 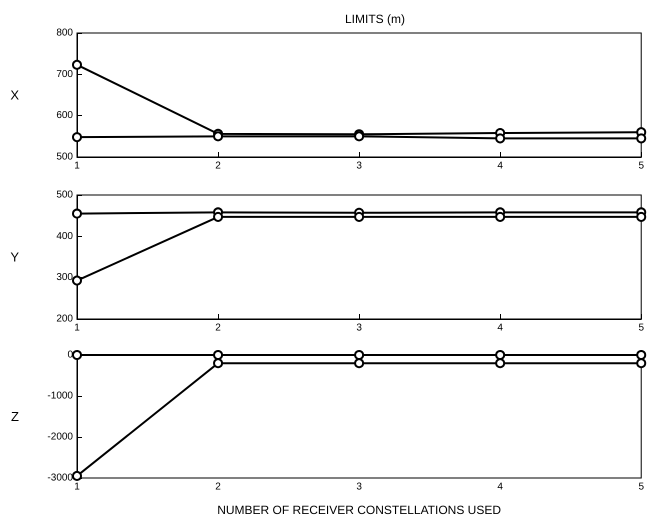 I want to click on y-axis-title: X, so click(x=15, y=95).